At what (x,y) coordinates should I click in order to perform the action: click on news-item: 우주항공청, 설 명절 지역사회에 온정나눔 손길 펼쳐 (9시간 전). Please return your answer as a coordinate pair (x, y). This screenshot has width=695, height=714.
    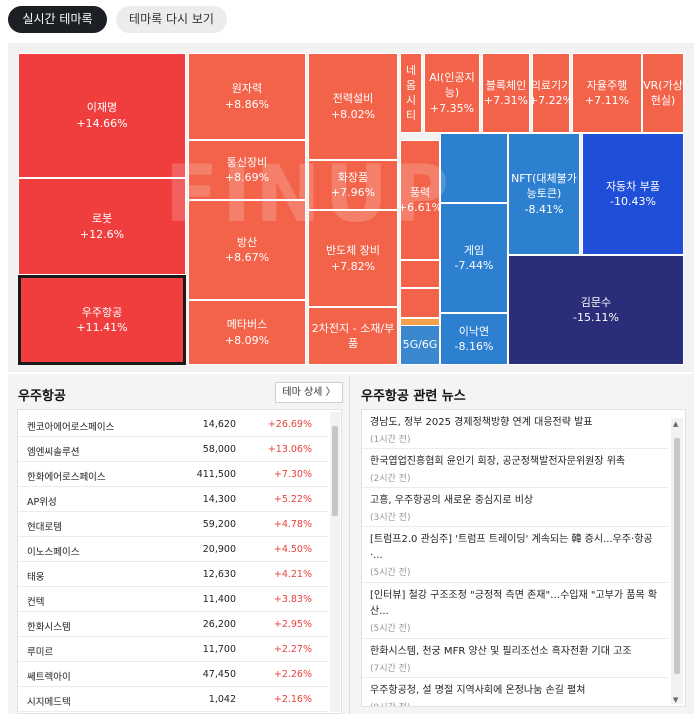
    Looking at the image, I should click on (515, 692).